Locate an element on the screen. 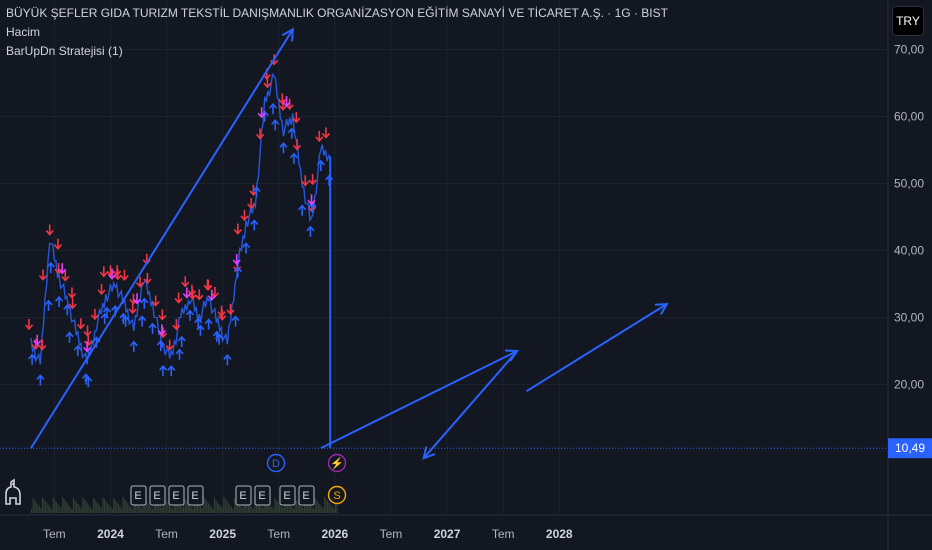 This screenshot has width=932, height=550. projection-arrow-2-head is located at coordinates (429, 453).